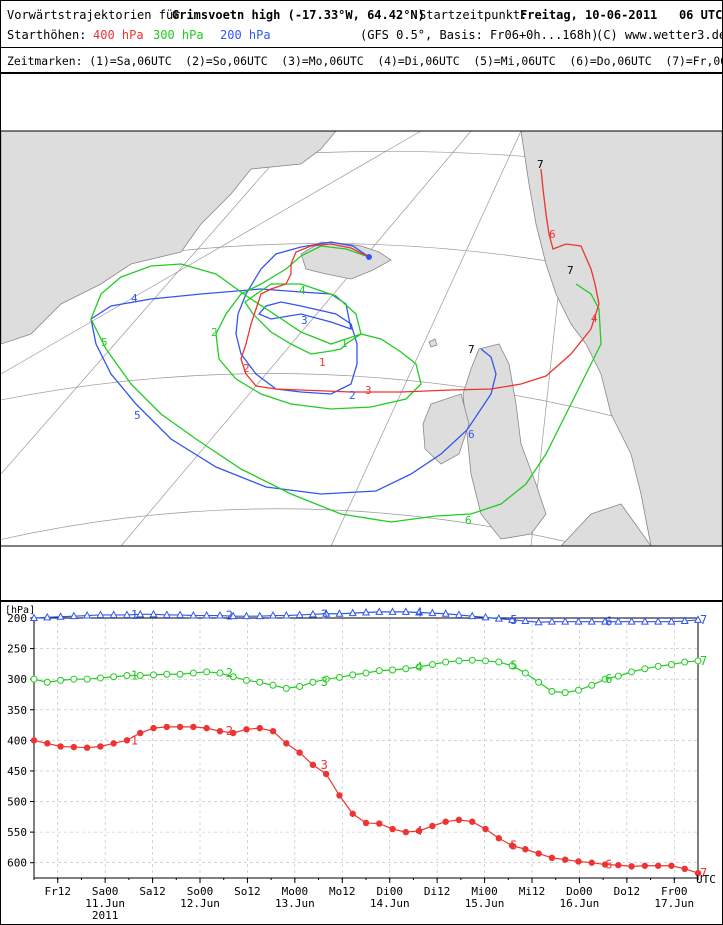 This screenshot has height=925, width=723. I want to click on x-date-label: 13.Jun, so click(295, 903).